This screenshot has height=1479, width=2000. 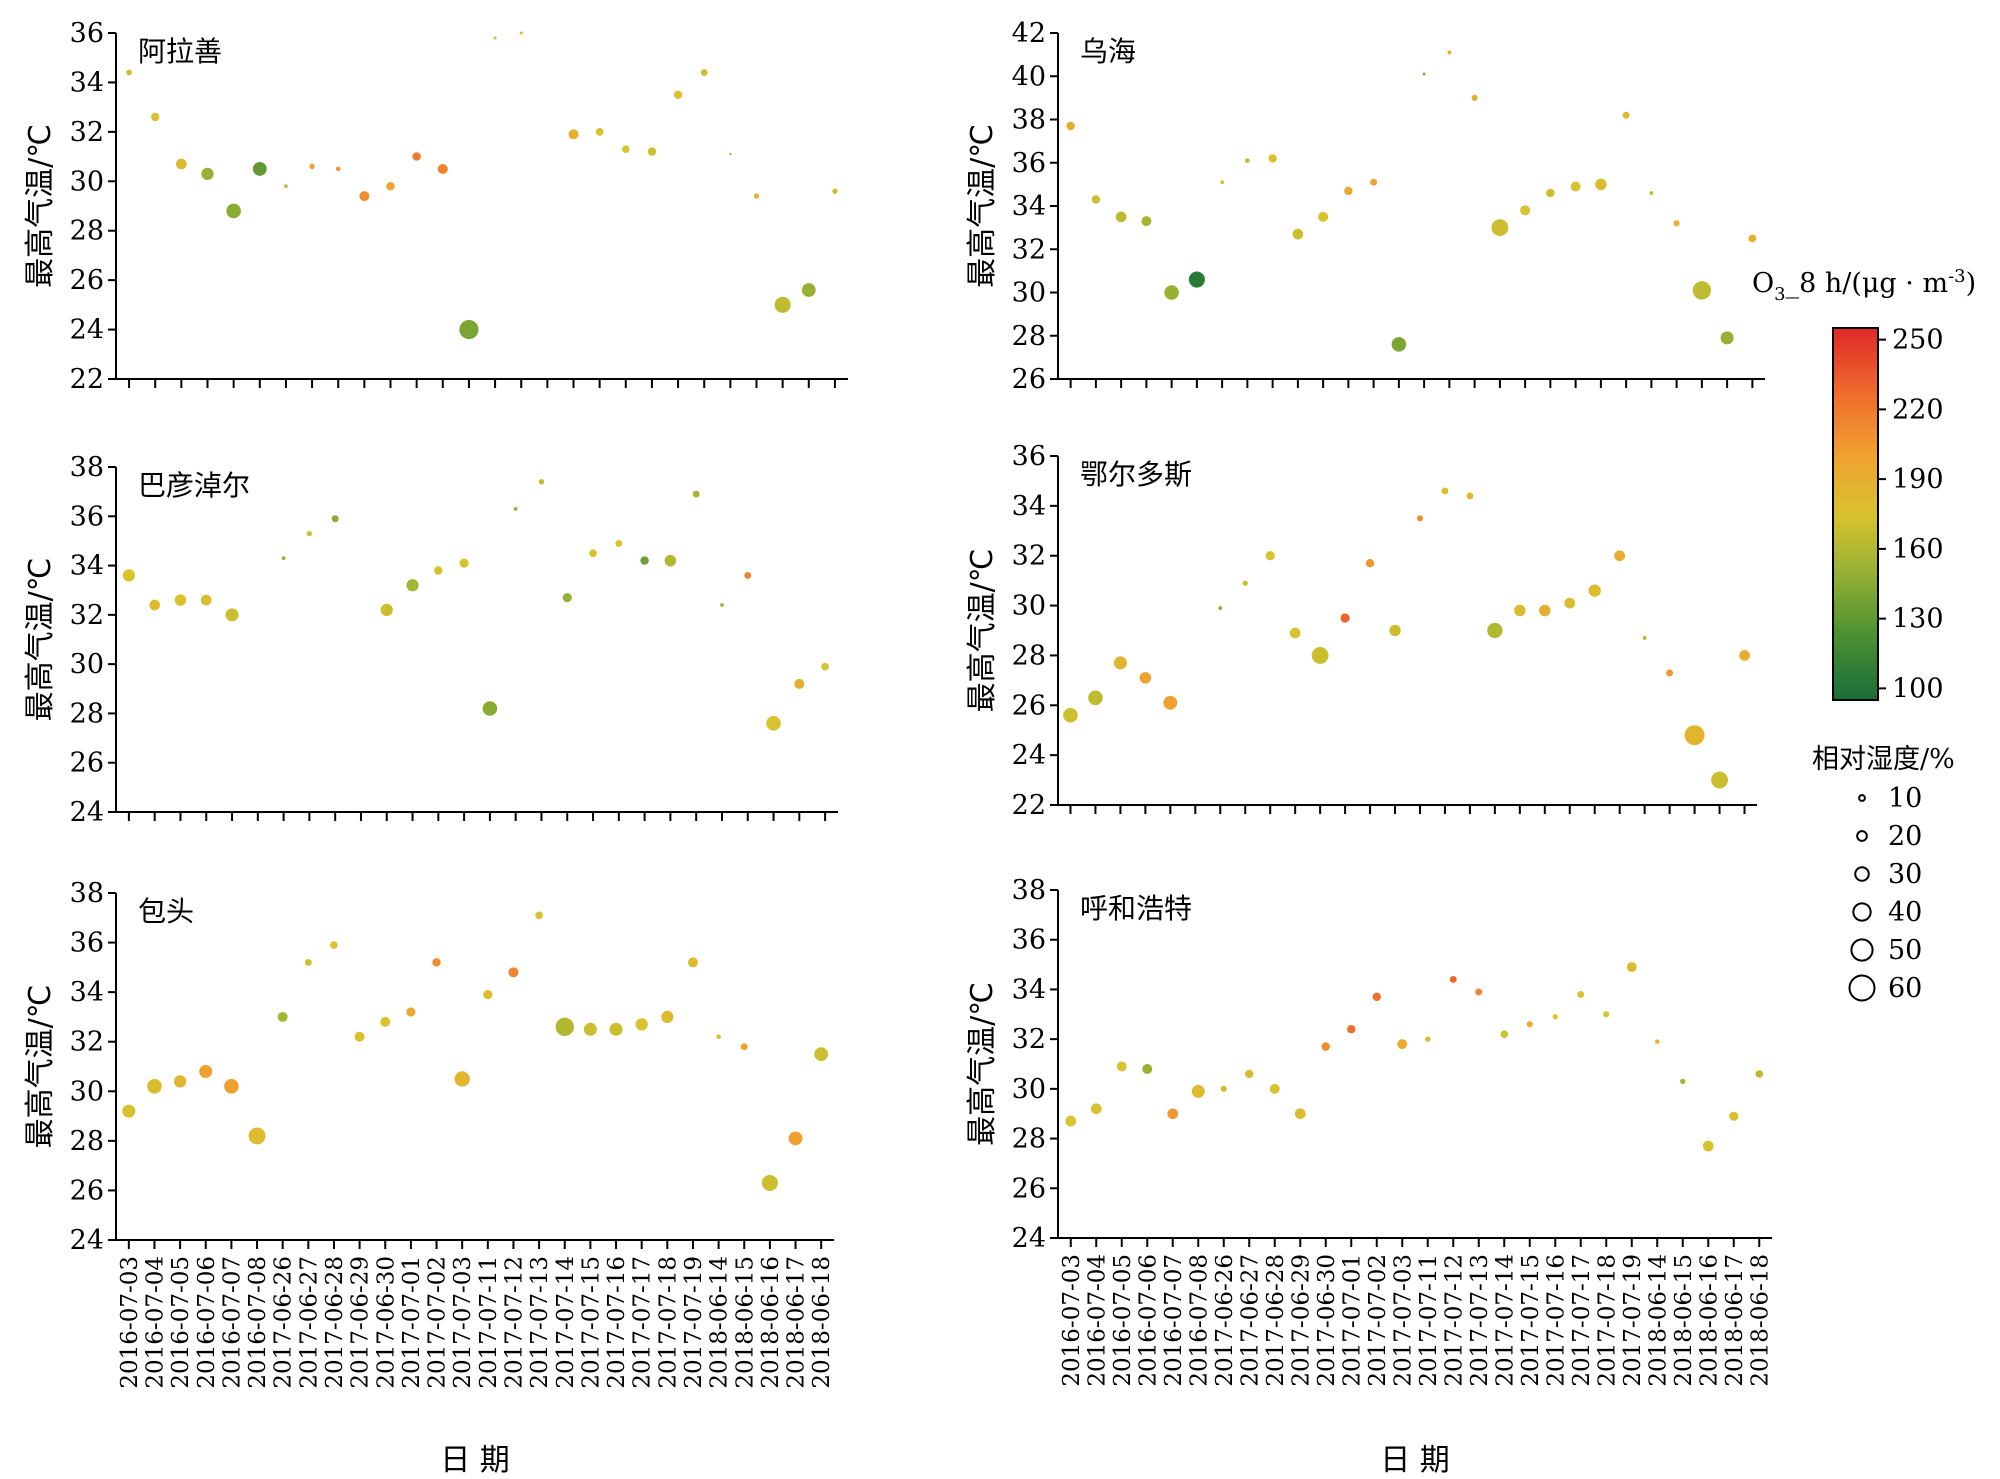 What do you see at coordinates (1276, 1320) in the screenshot?
I see `x-date-label: 2017-06-28` at bounding box center [1276, 1320].